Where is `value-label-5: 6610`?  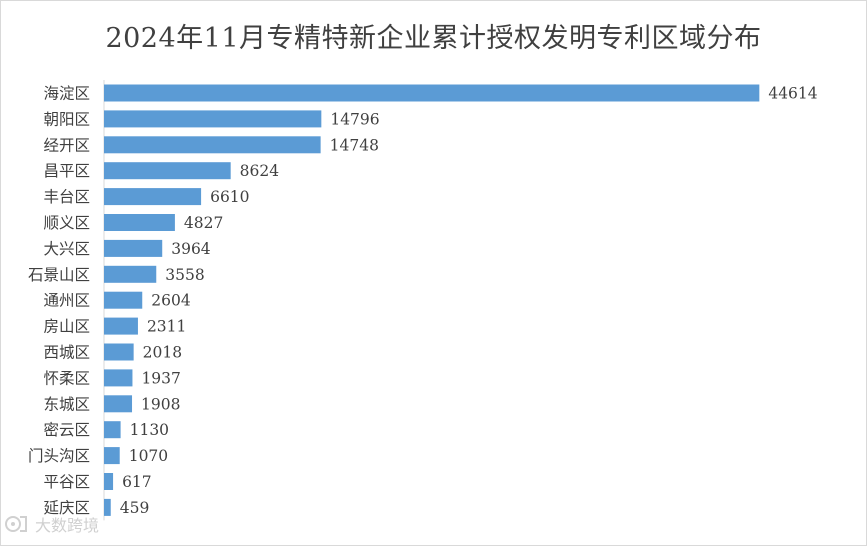 value-label-5: 6610 is located at coordinates (229, 197).